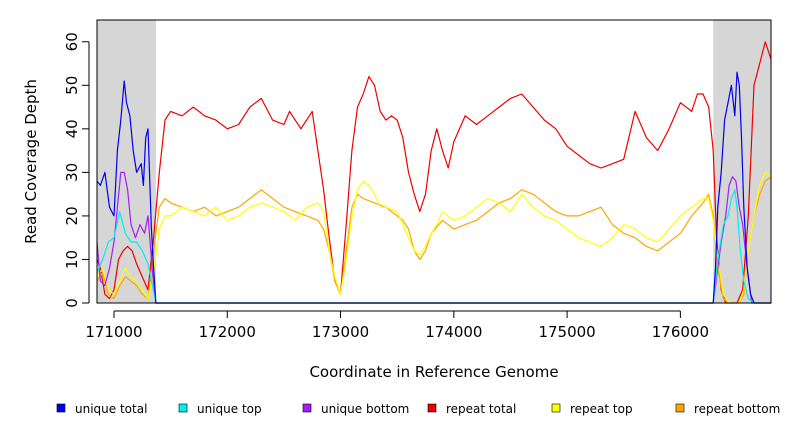 The width and height of the screenshot is (792, 432). I want to click on legend-item-unique-bottom: unique bottom, so click(355, 409).